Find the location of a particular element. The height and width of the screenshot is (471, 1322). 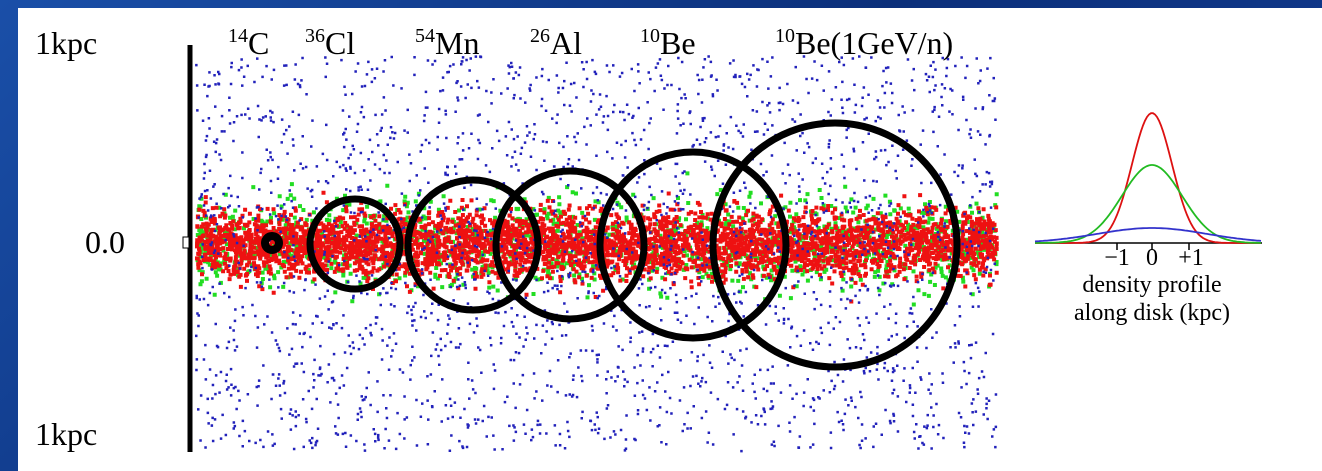

axis-tick is located at coordinates (186, 242).